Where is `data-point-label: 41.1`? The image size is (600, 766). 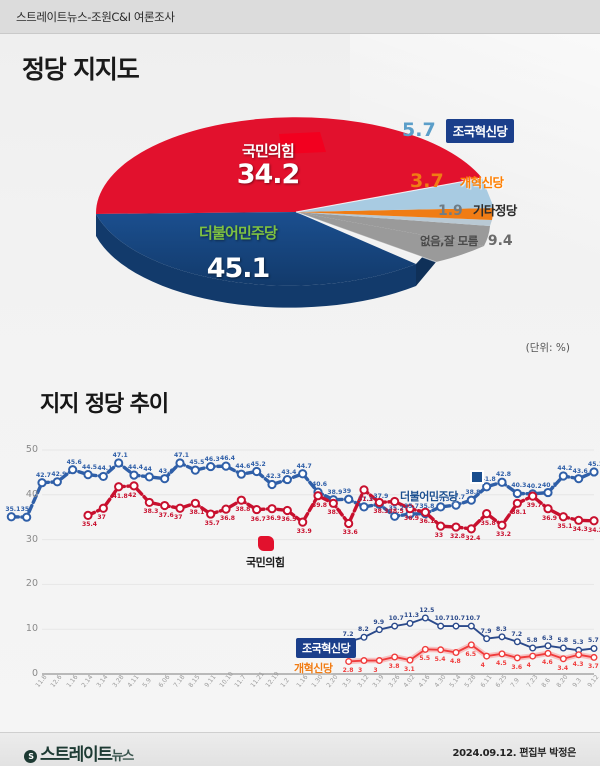
data-point-label: 41.1 is located at coordinates (366, 499).